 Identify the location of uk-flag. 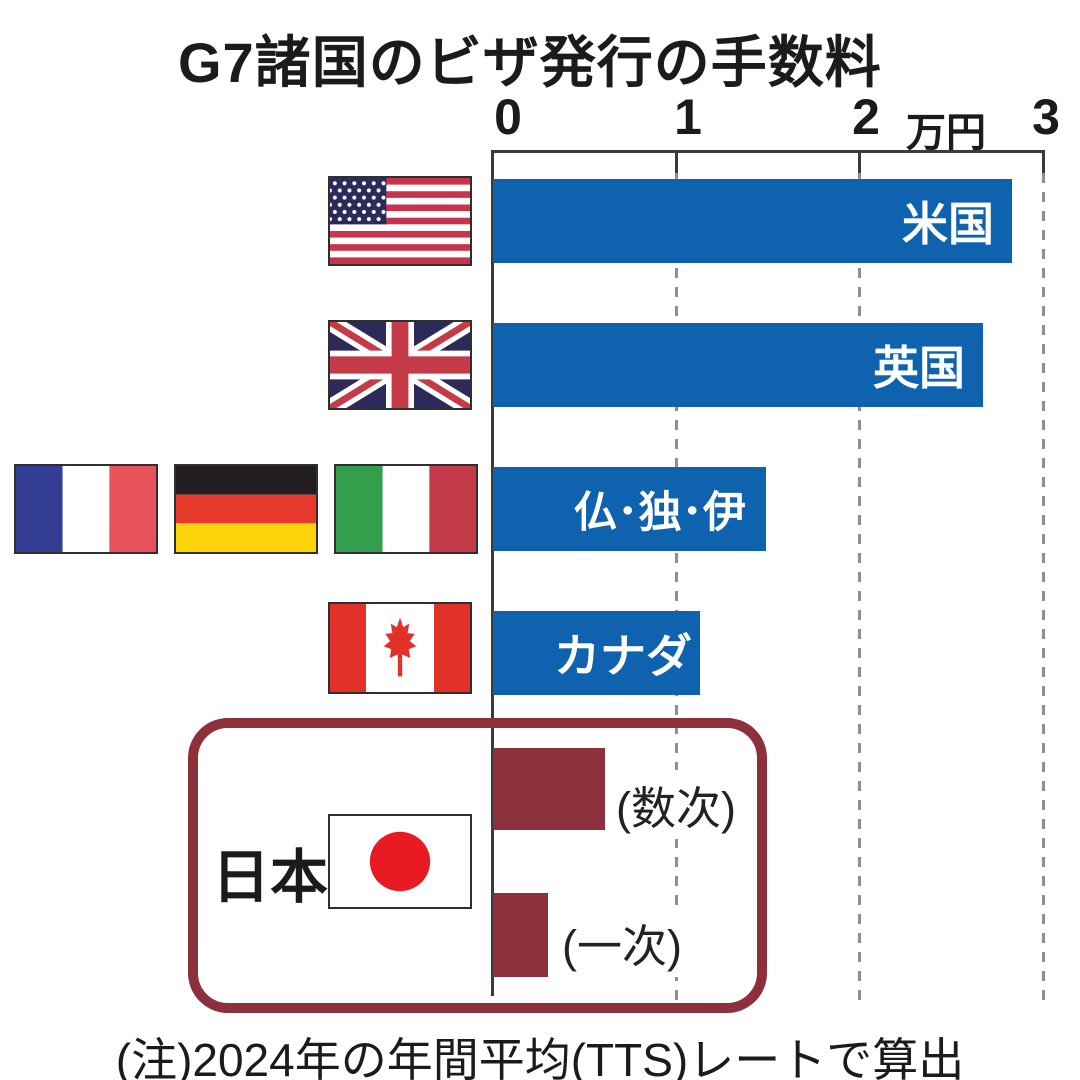
(400, 365).